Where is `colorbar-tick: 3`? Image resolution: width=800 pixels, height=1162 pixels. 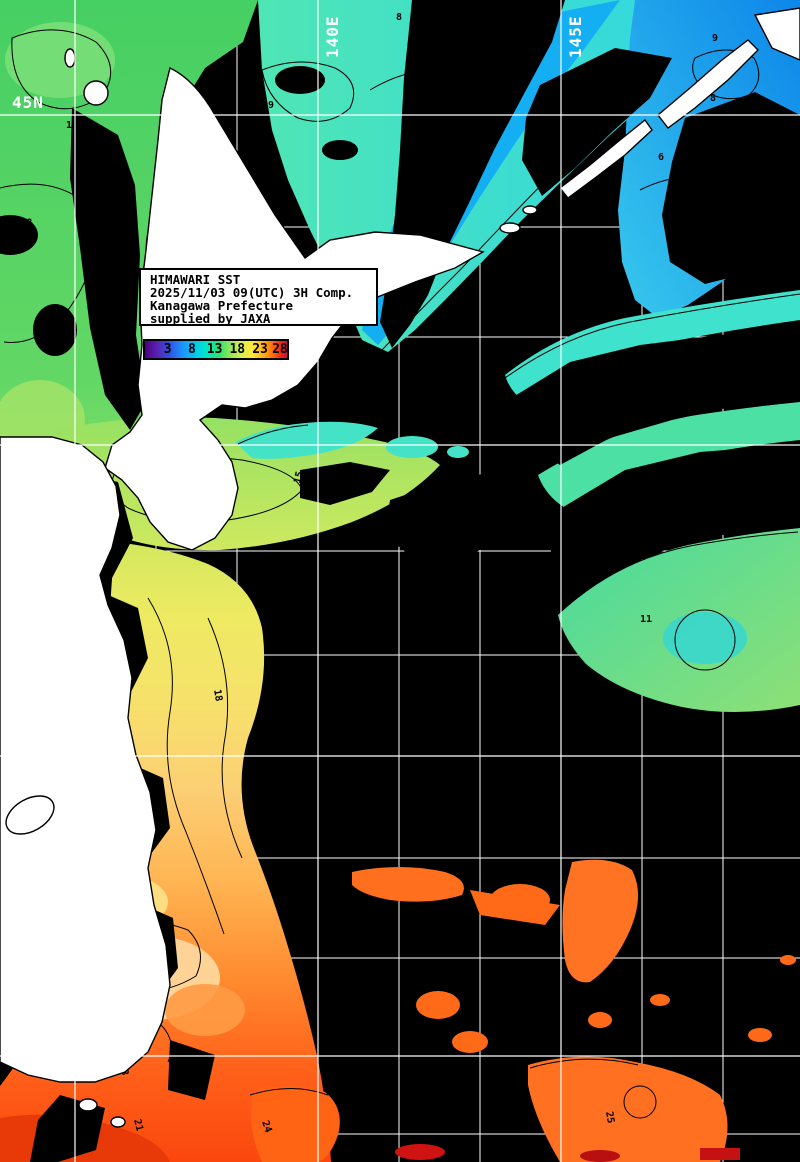 colorbar-tick: 3 is located at coordinates (167, 349).